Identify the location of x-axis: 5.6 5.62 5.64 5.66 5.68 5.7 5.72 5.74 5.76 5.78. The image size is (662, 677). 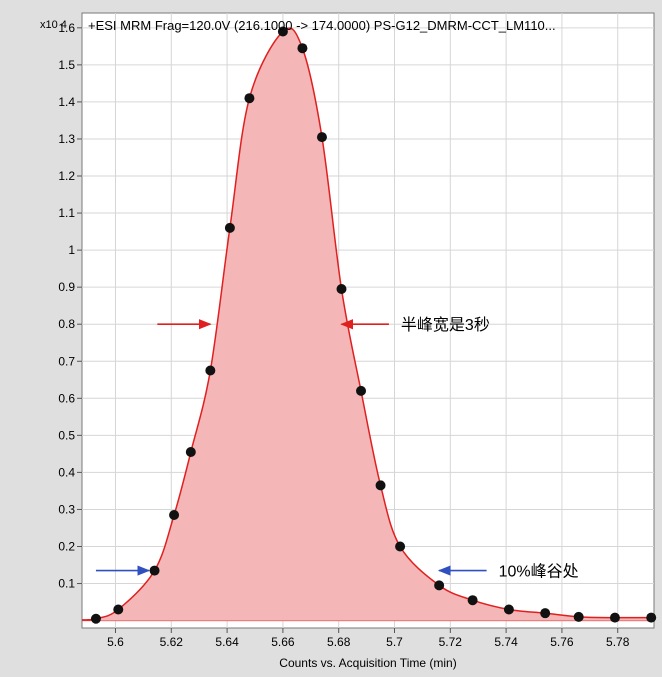
(368, 638).